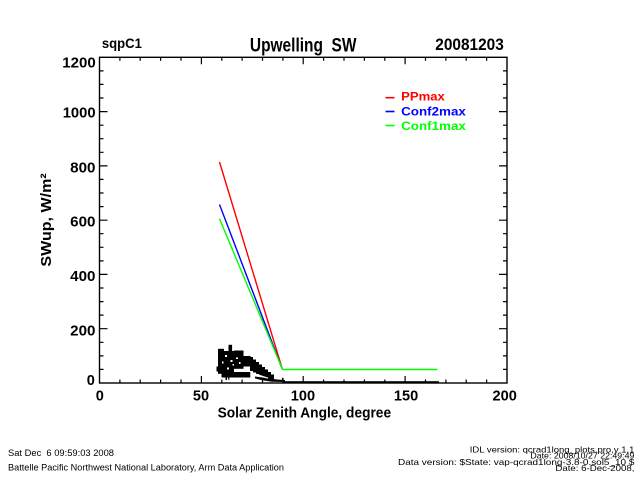 The width and height of the screenshot is (640, 480). Describe the element at coordinates (406, 396) in the screenshot. I see `svg-text: 150` at that location.